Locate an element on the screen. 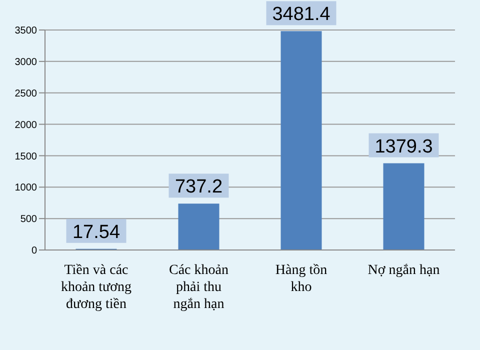  data-label: 3481.4 is located at coordinates (301, 15).